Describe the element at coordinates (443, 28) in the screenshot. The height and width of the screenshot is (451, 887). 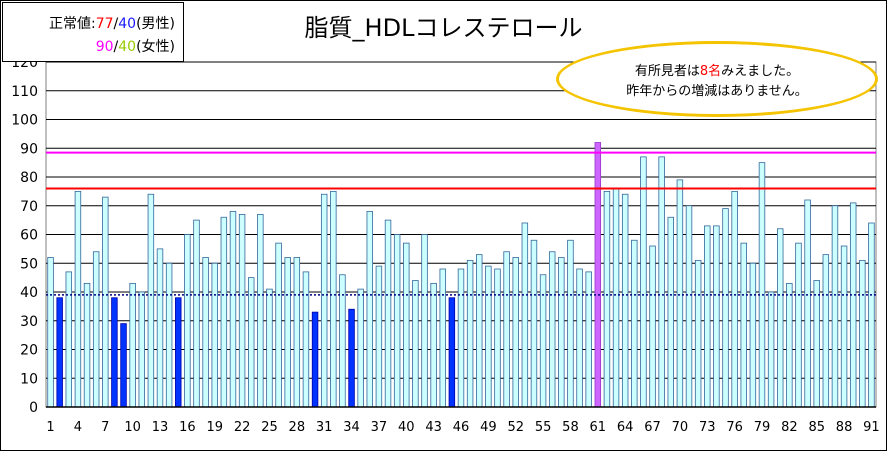
I see `chart-title: 脂質_HDLコレステロール` at that location.